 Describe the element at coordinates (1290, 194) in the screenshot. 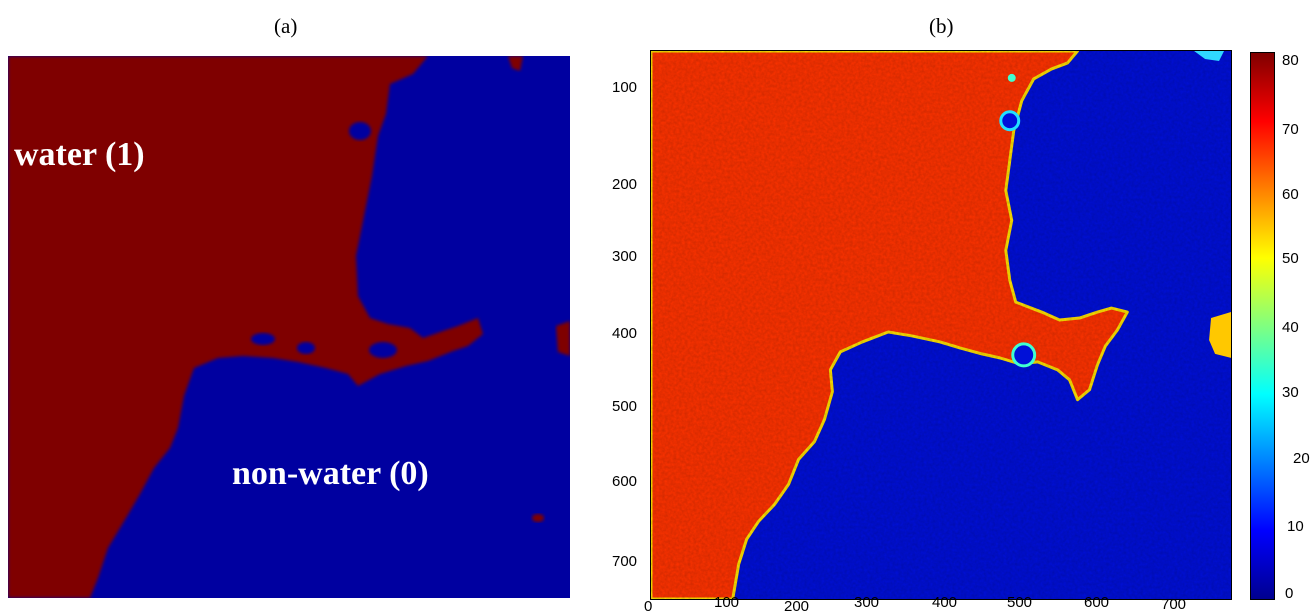

I see `colorbar-tick: 60` at that location.